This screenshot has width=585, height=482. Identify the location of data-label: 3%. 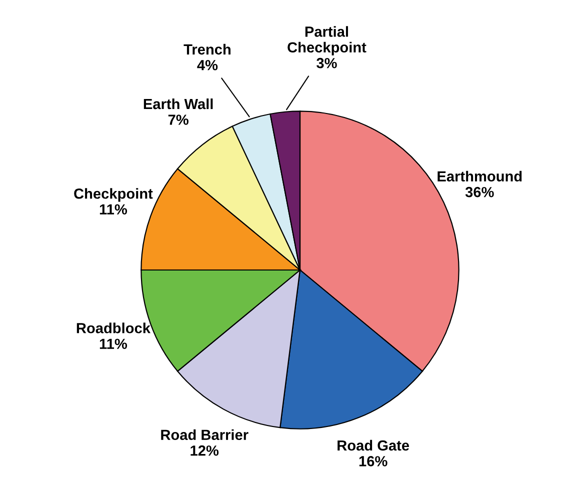
(326, 63).